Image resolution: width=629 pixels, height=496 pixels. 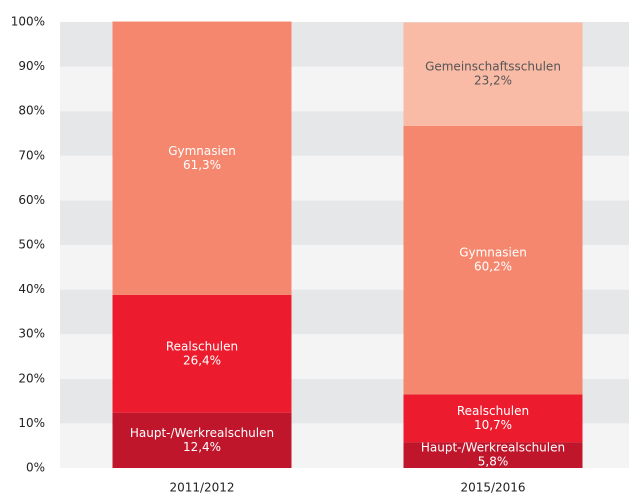 I want to click on y-tick-label: 40%, so click(x=31, y=289).